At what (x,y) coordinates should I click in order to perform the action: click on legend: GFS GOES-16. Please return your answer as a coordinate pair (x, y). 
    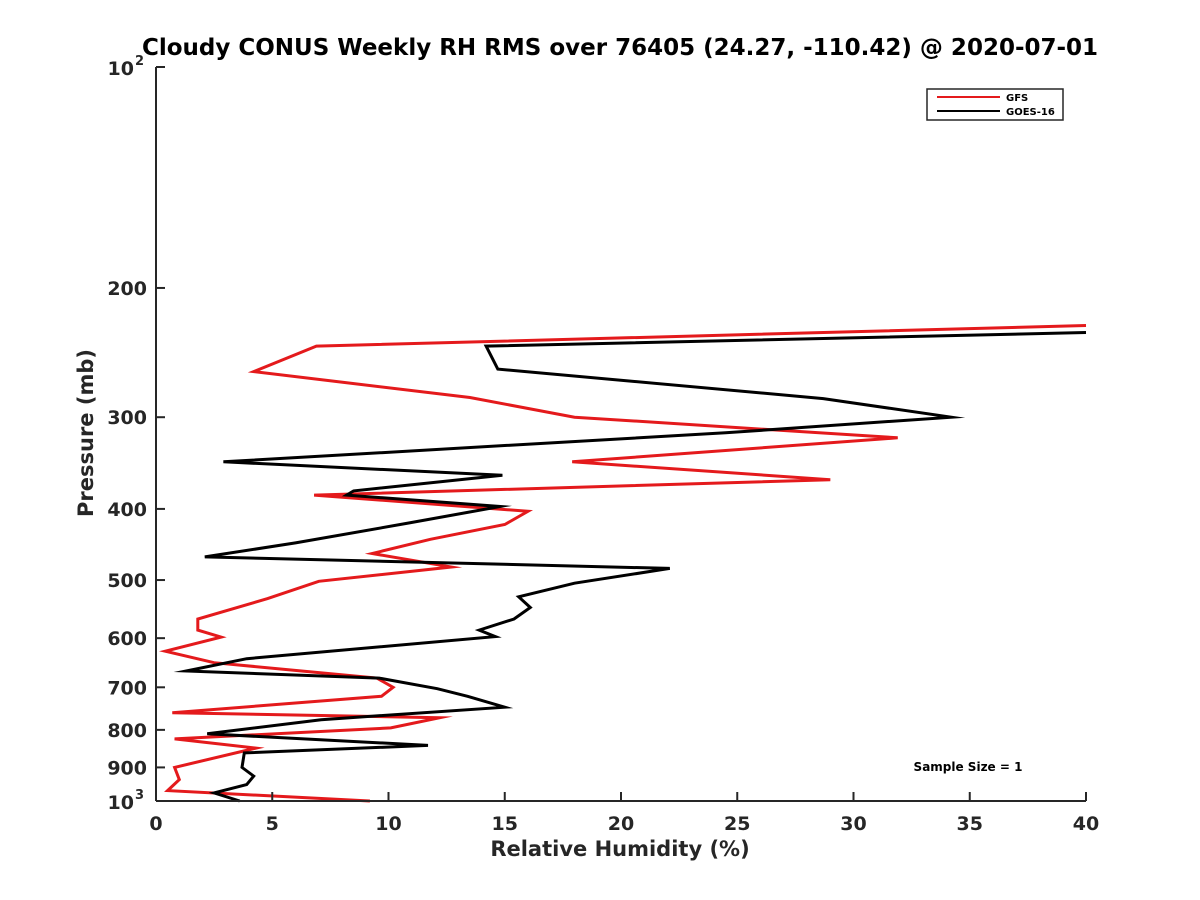
    Looking at the image, I should click on (995, 104).